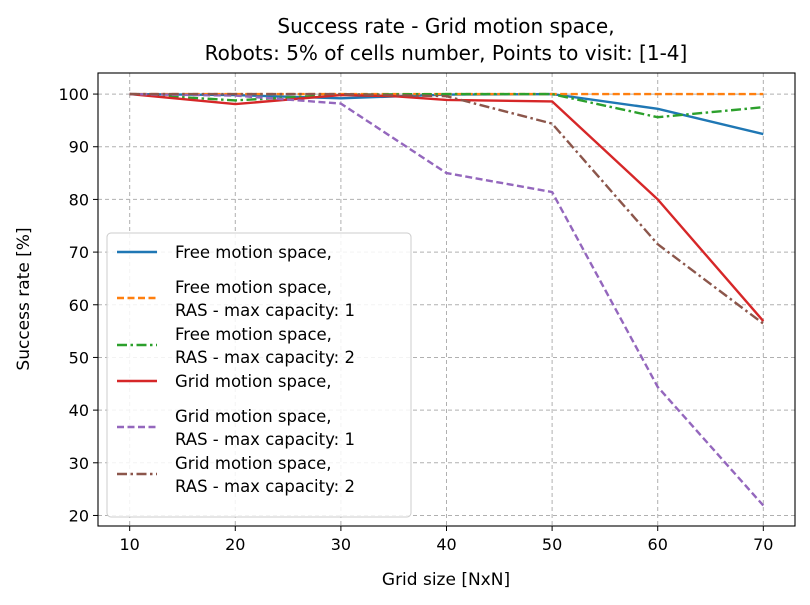  What do you see at coordinates (446, 580) in the screenshot?
I see `x-axis-label: Grid size [NxN]` at bounding box center [446, 580].